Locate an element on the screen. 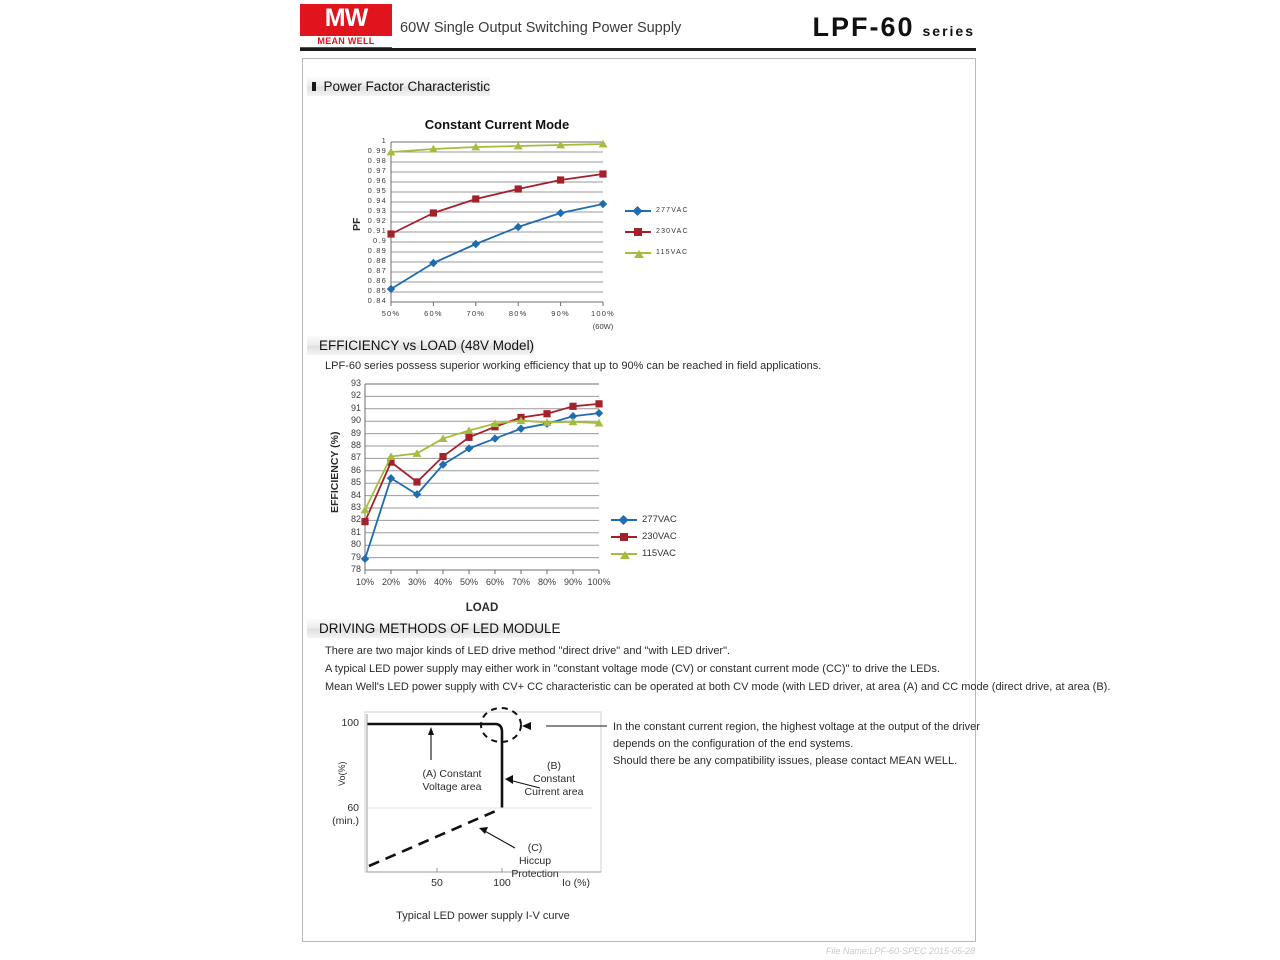  y-axis-tick-label: 89 is located at coordinates (355, 432).